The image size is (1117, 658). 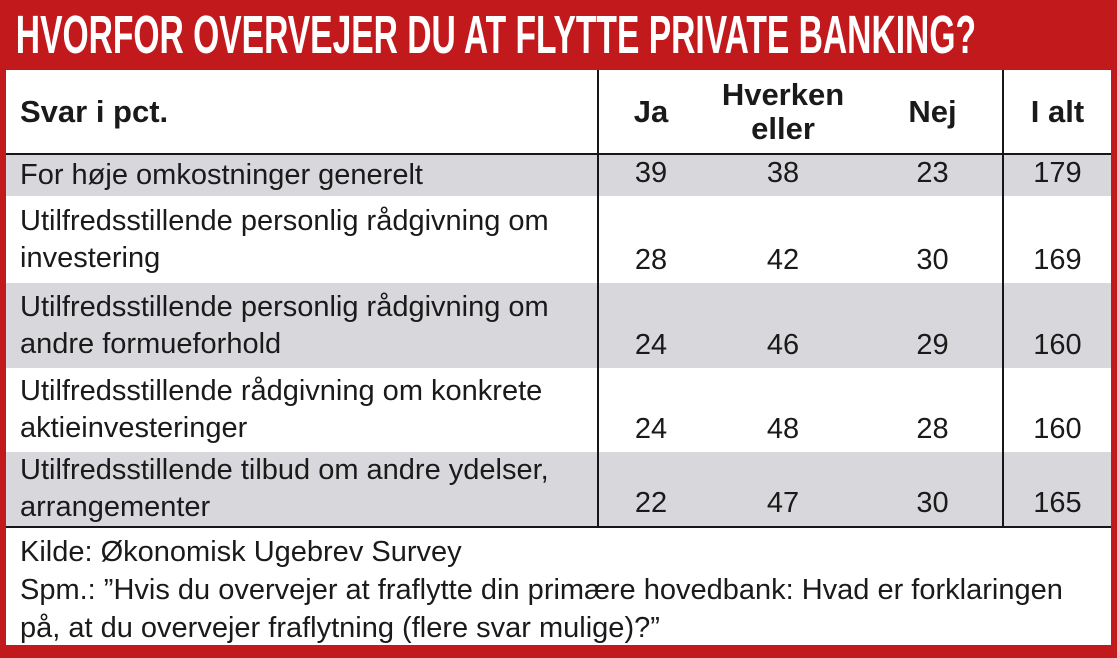 What do you see at coordinates (783, 490) in the screenshot?
I see `row-value: 47` at bounding box center [783, 490].